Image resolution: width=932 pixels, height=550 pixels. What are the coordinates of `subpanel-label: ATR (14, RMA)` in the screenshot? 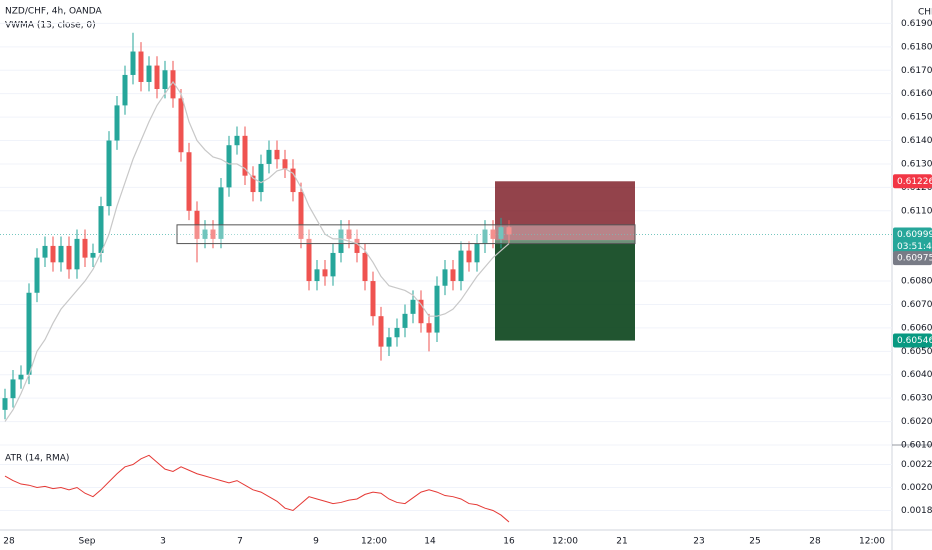 It's located at (37, 459).